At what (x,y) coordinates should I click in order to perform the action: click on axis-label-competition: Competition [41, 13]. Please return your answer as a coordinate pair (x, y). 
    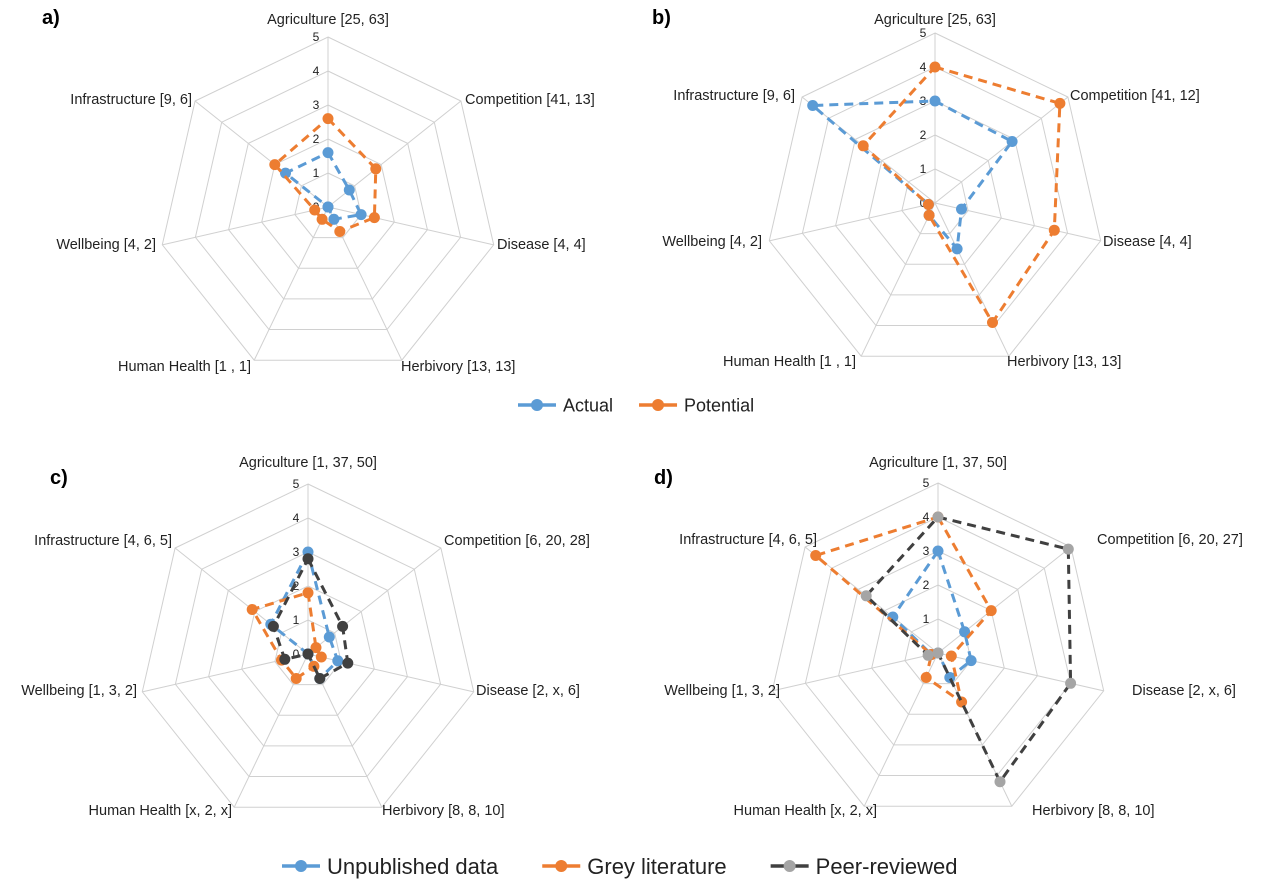
    Looking at the image, I should click on (530, 100).